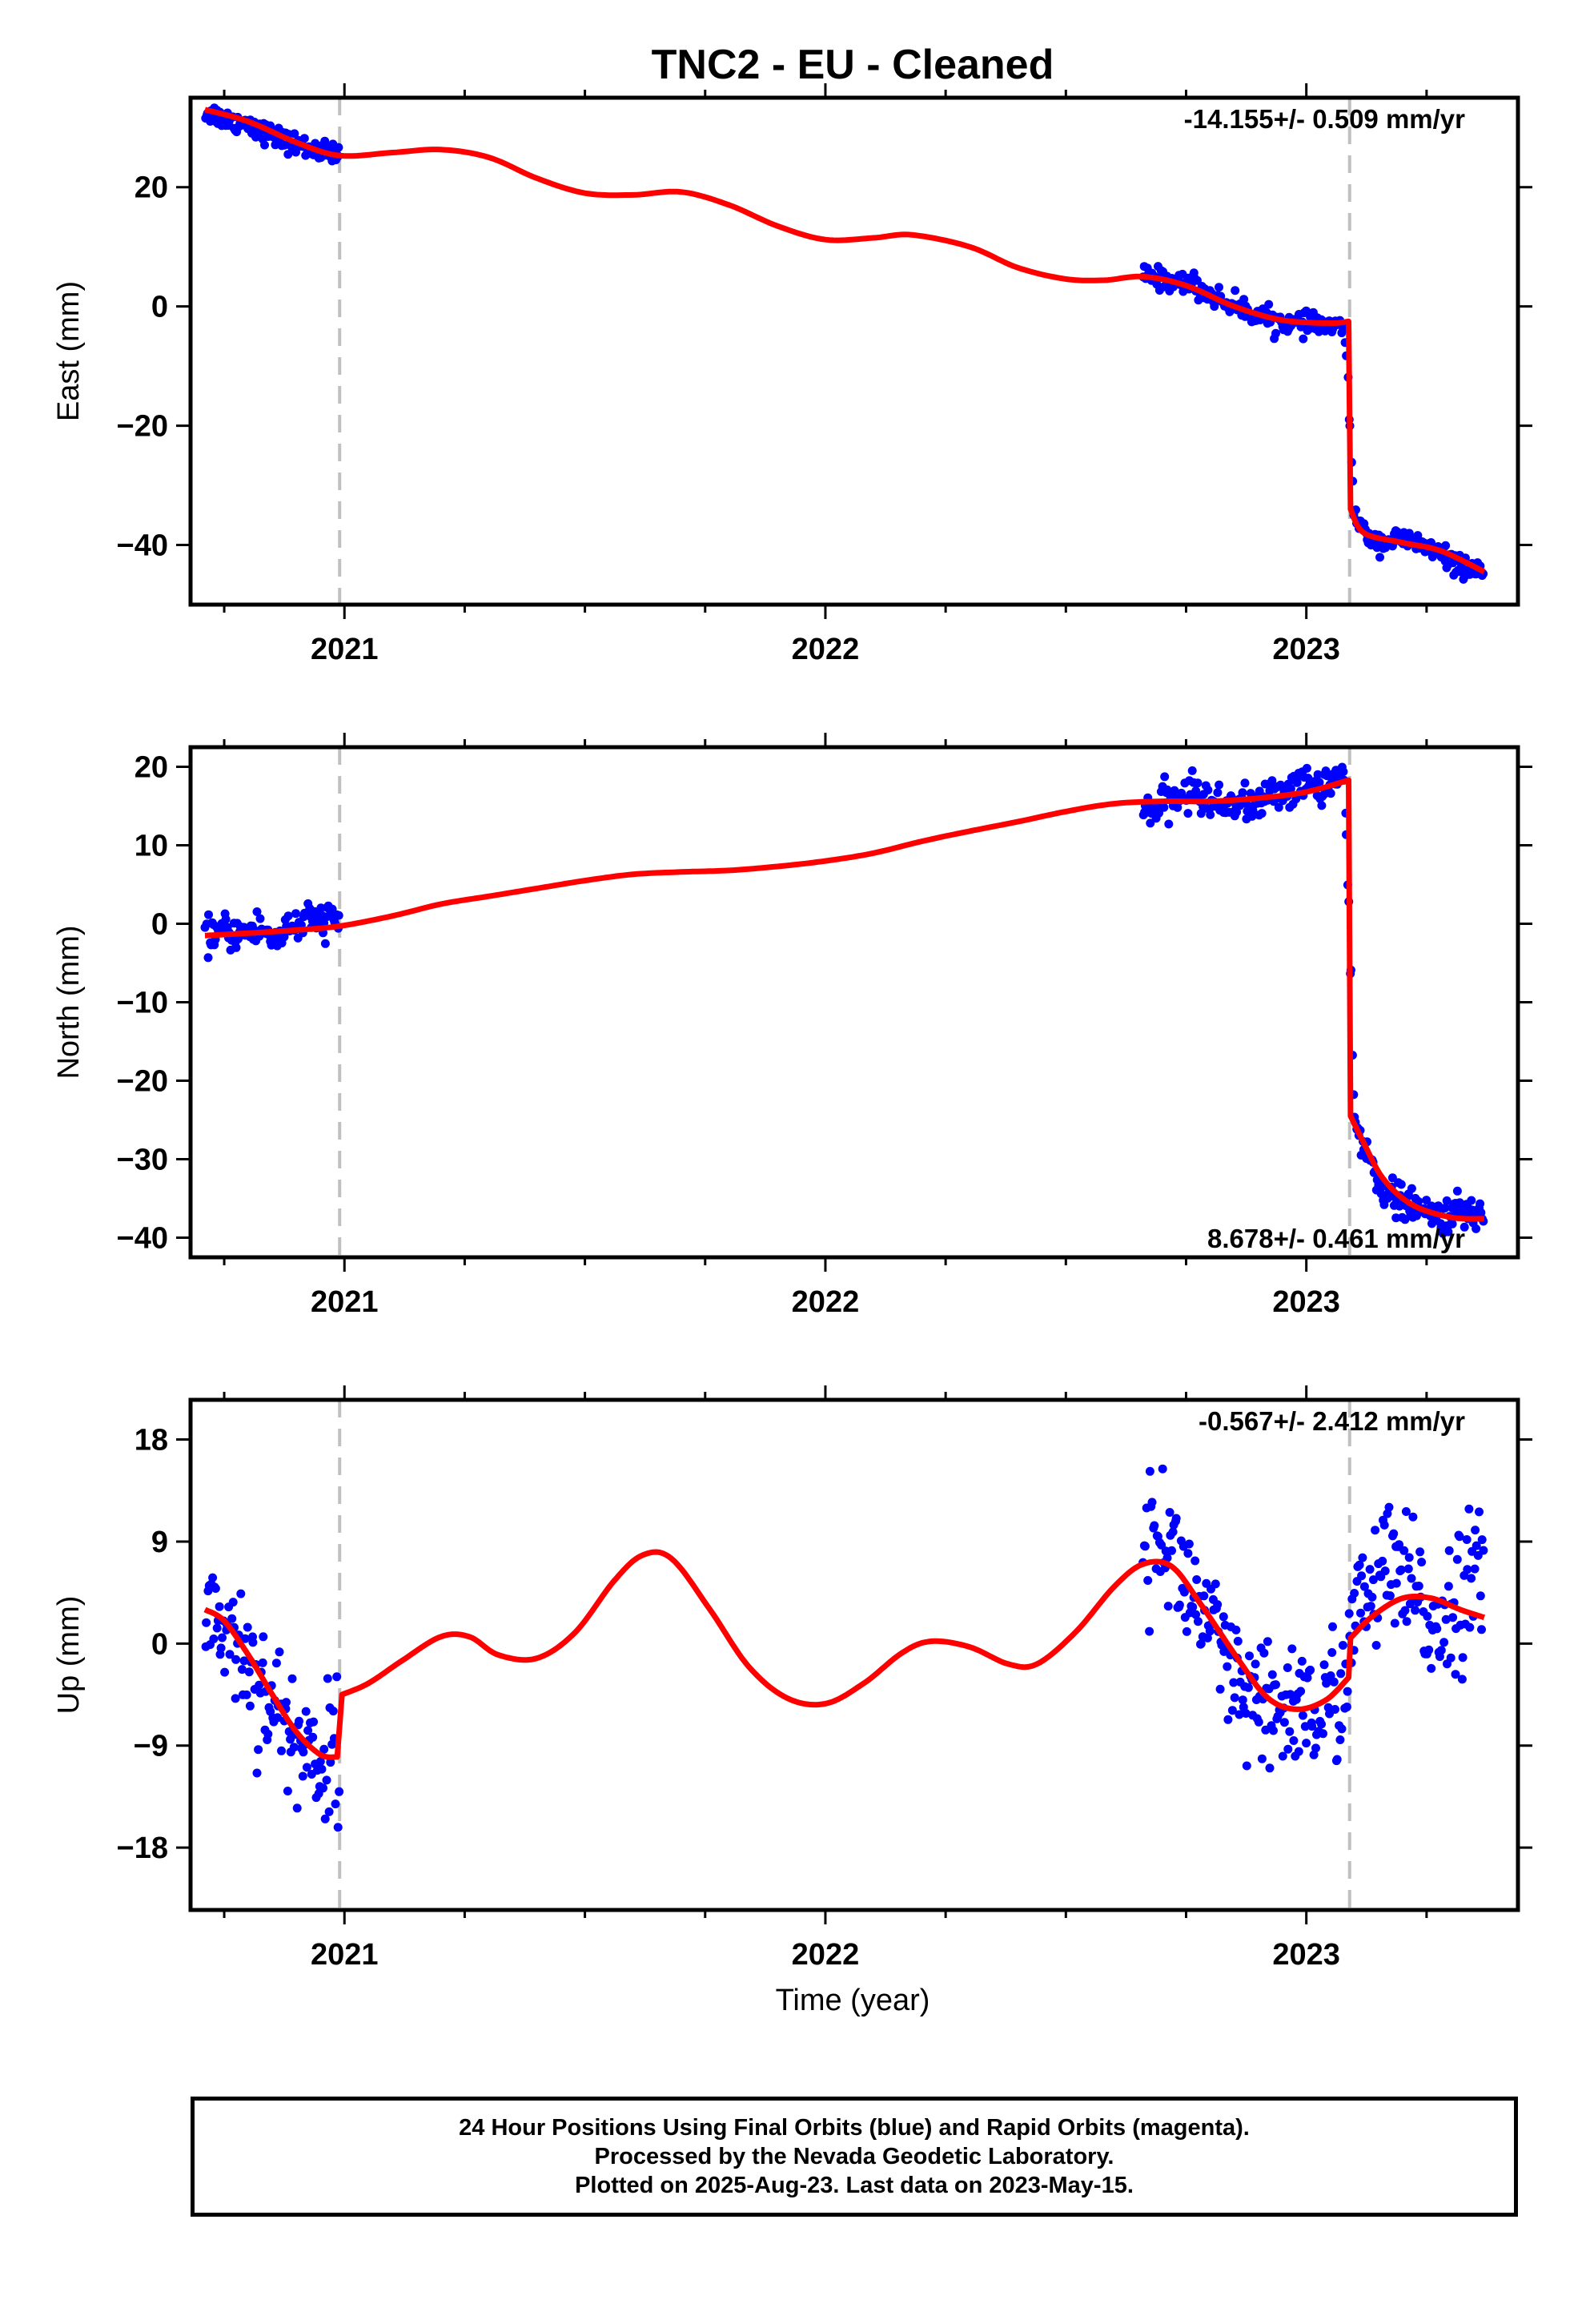 The image size is (1582, 2324). What do you see at coordinates (853, 65) in the screenshot?
I see `figure-title: TNC2 - EU - Cleaned` at bounding box center [853, 65].